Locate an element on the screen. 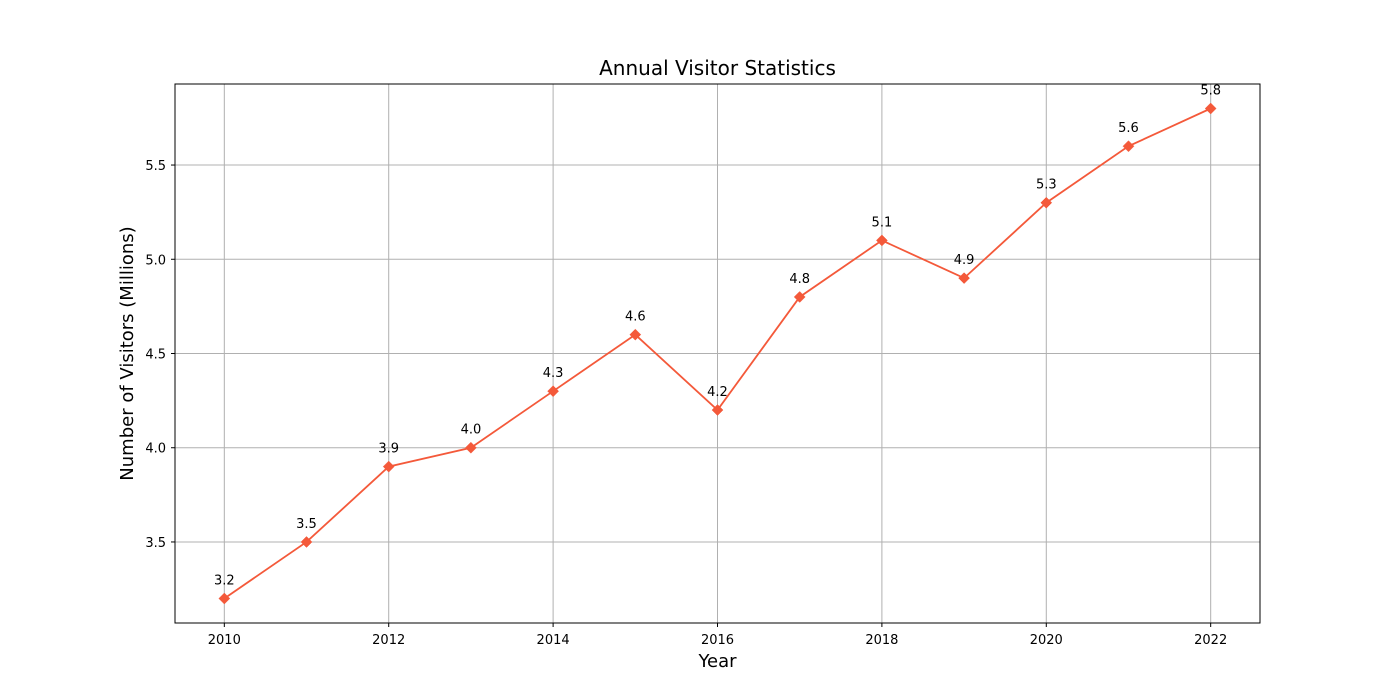  data-value-label: 3.5 is located at coordinates (306, 524).